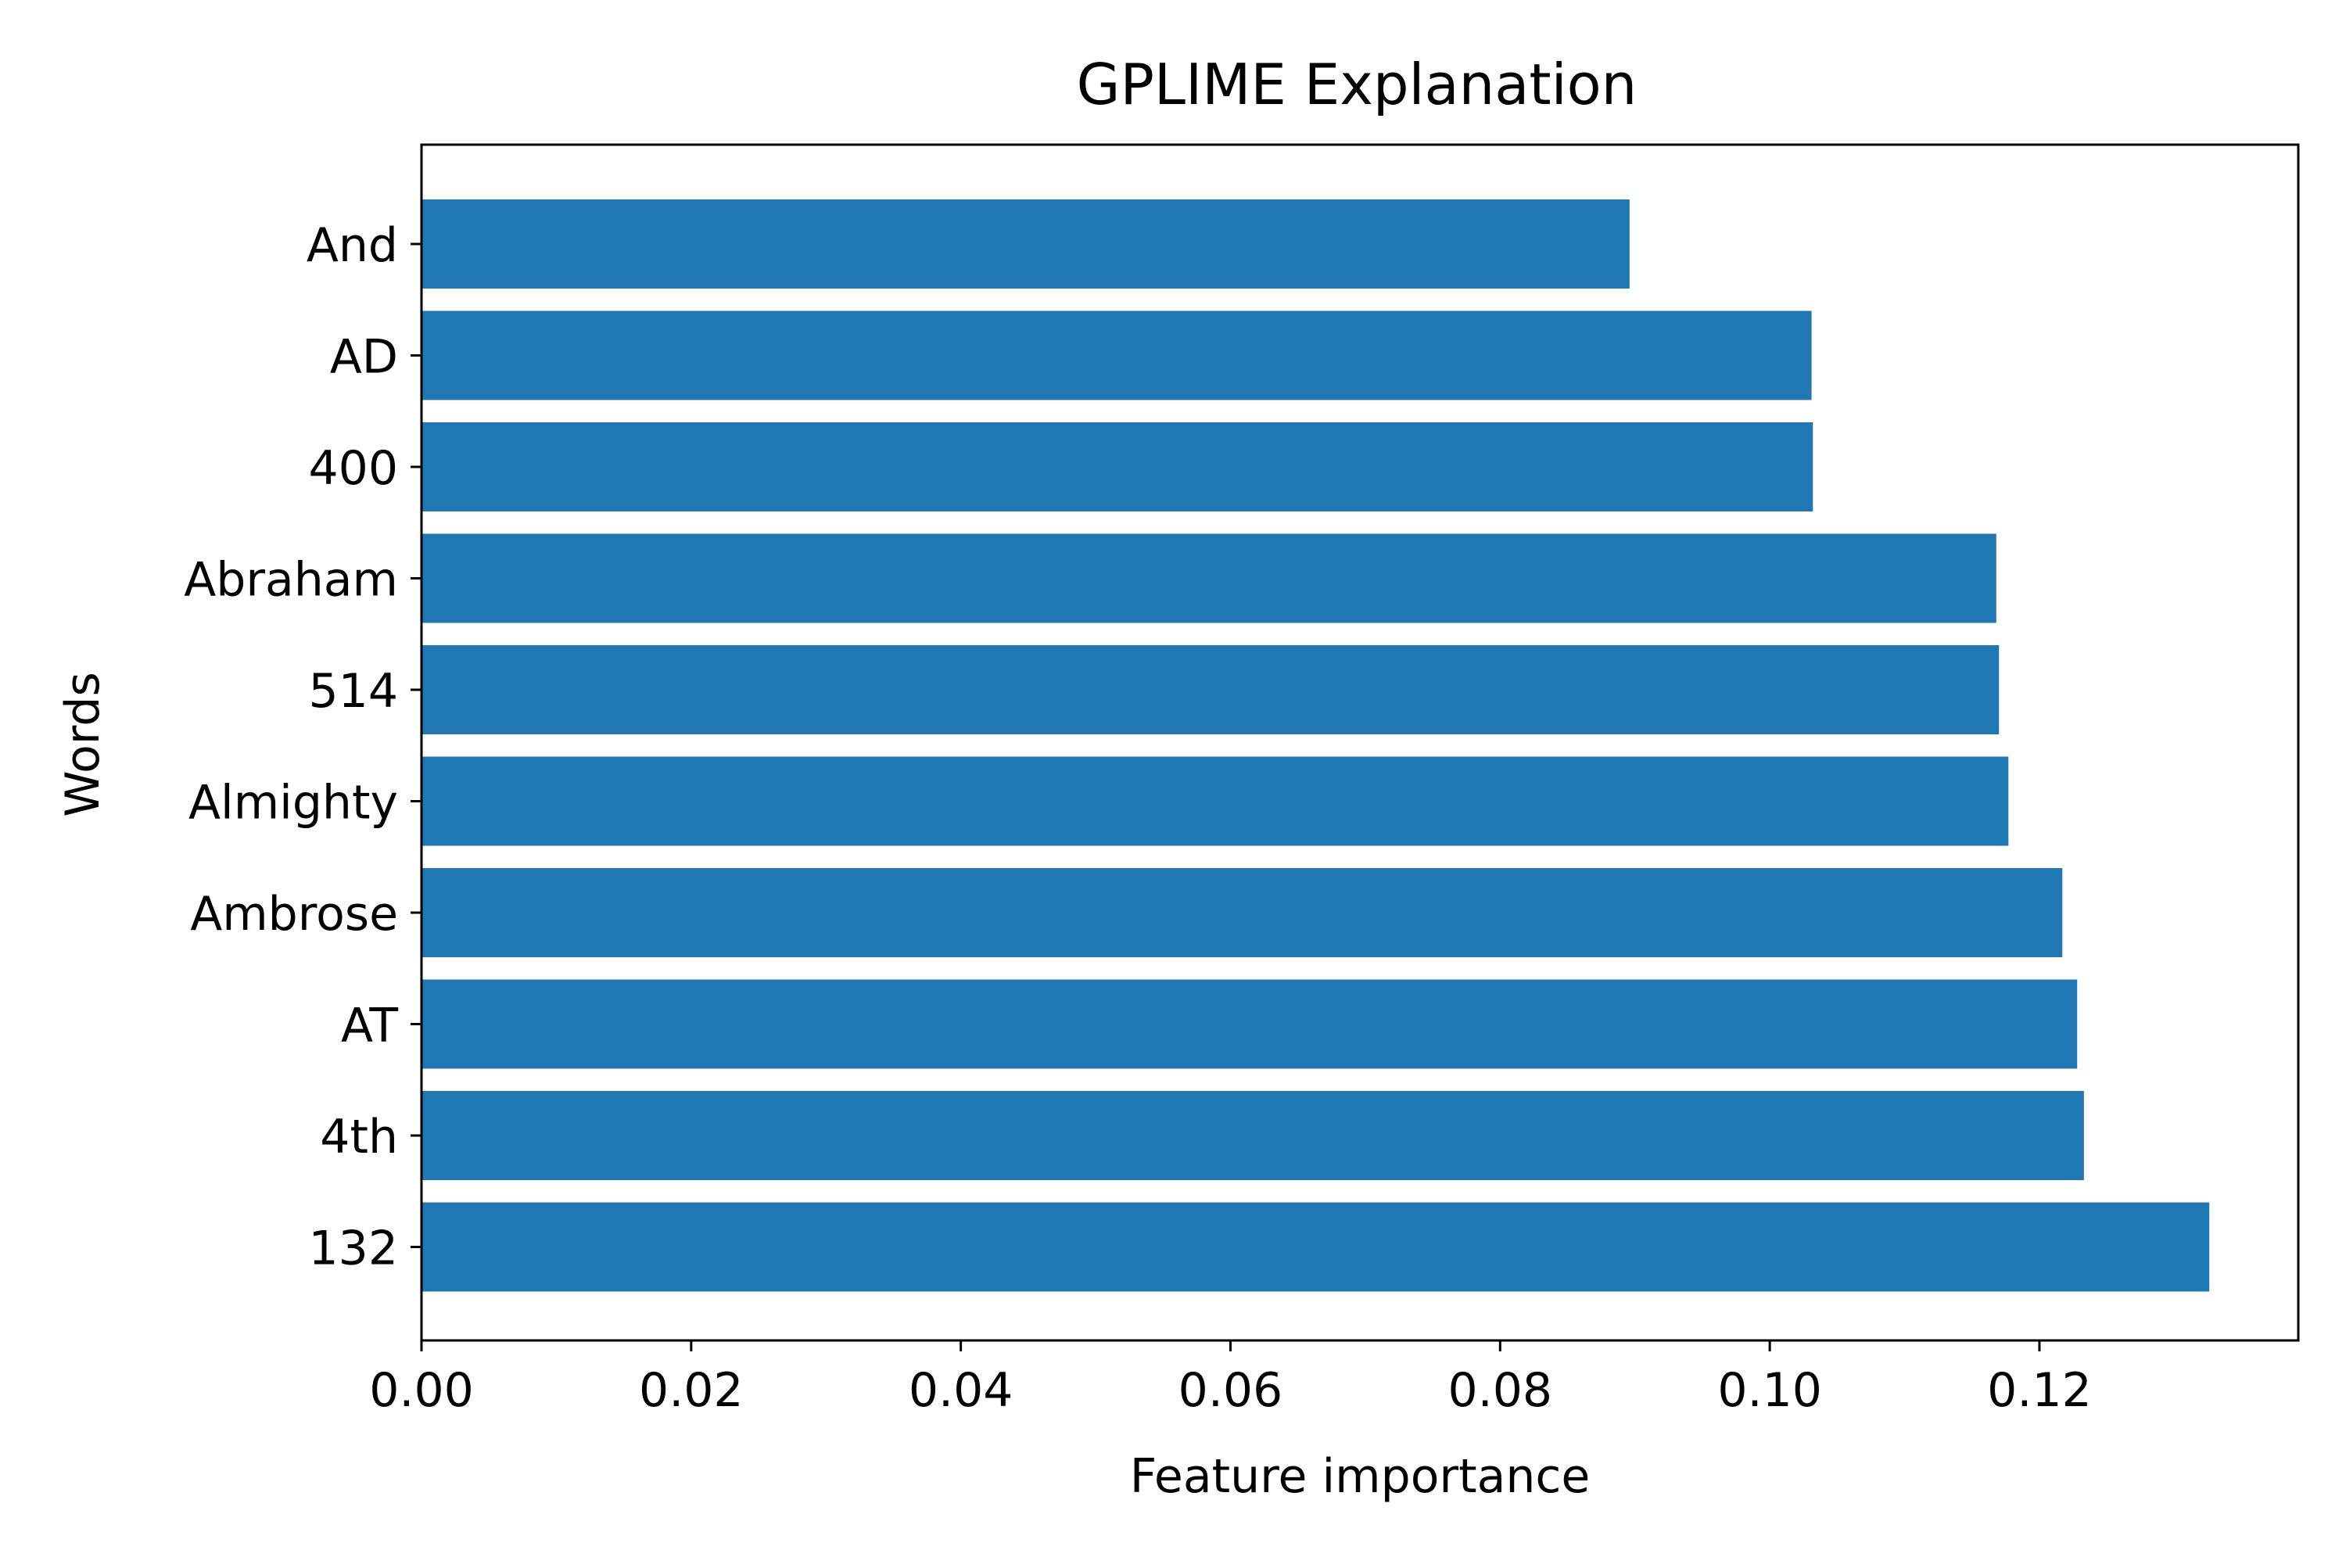  I want to click on x-axis-label: Feature importance, so click(1361, 1476).